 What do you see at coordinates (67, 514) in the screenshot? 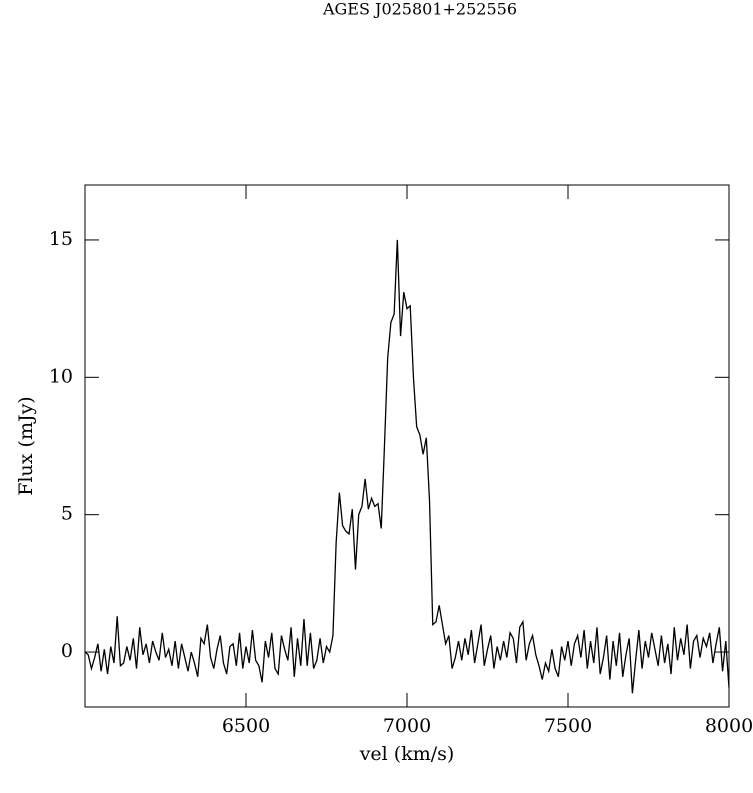
I see `y-tick-label: 5` at bounding box center [67, 514].